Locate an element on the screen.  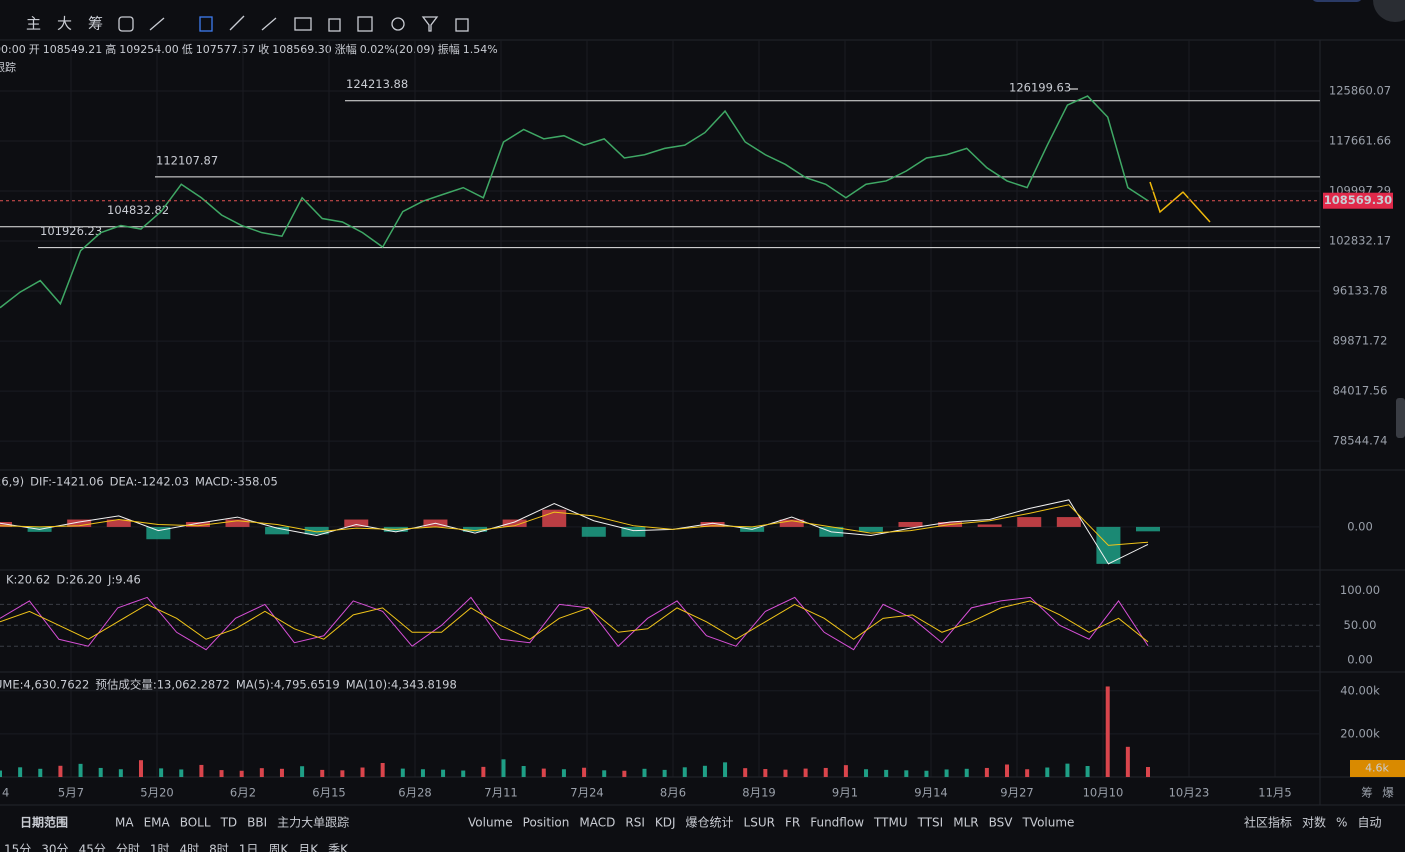
ohlc-value: 1.54% is located at coordinates (480, 49).